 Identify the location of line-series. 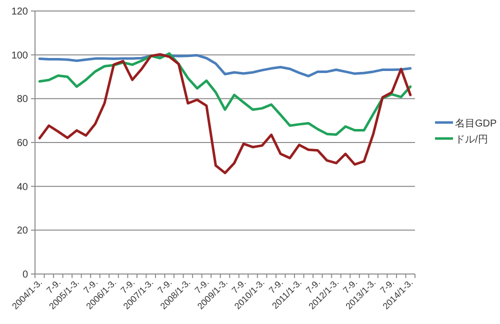
(225, 66).